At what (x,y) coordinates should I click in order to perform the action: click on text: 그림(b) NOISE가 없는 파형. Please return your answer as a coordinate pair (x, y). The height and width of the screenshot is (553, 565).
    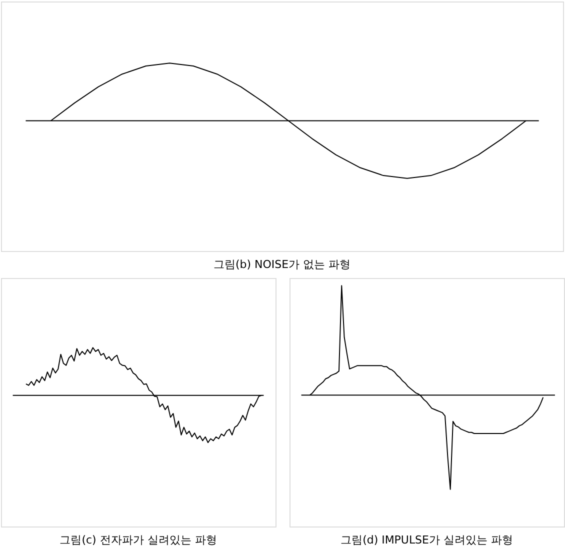
    Looking at the image, I should click on (282, 265).